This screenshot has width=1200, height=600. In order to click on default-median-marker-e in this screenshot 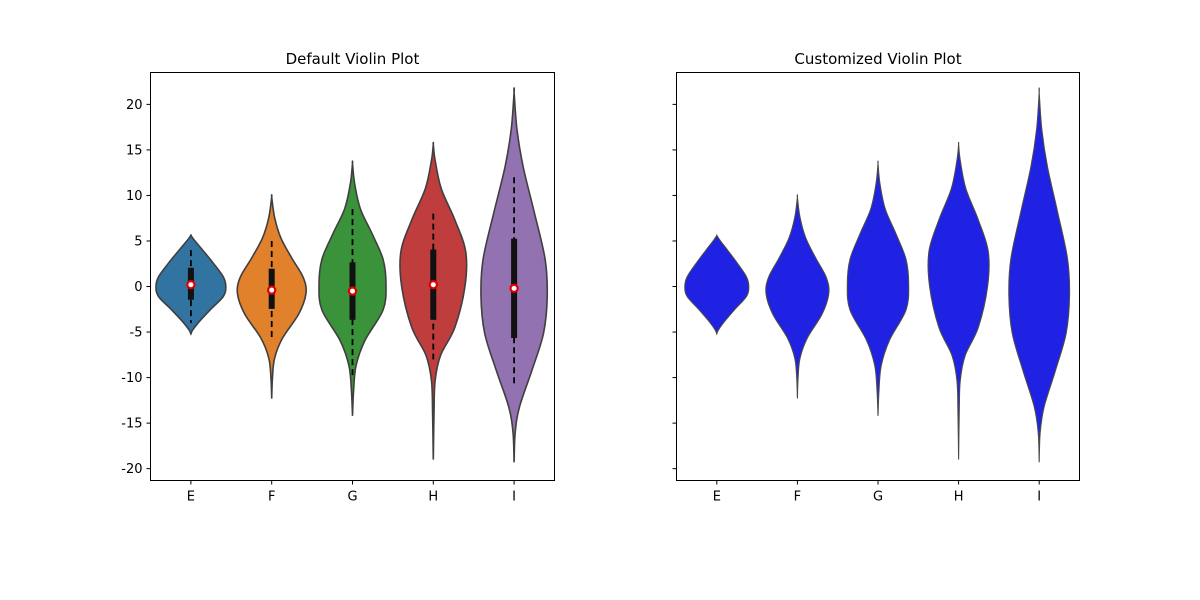, I will do `click(191, 284)`.